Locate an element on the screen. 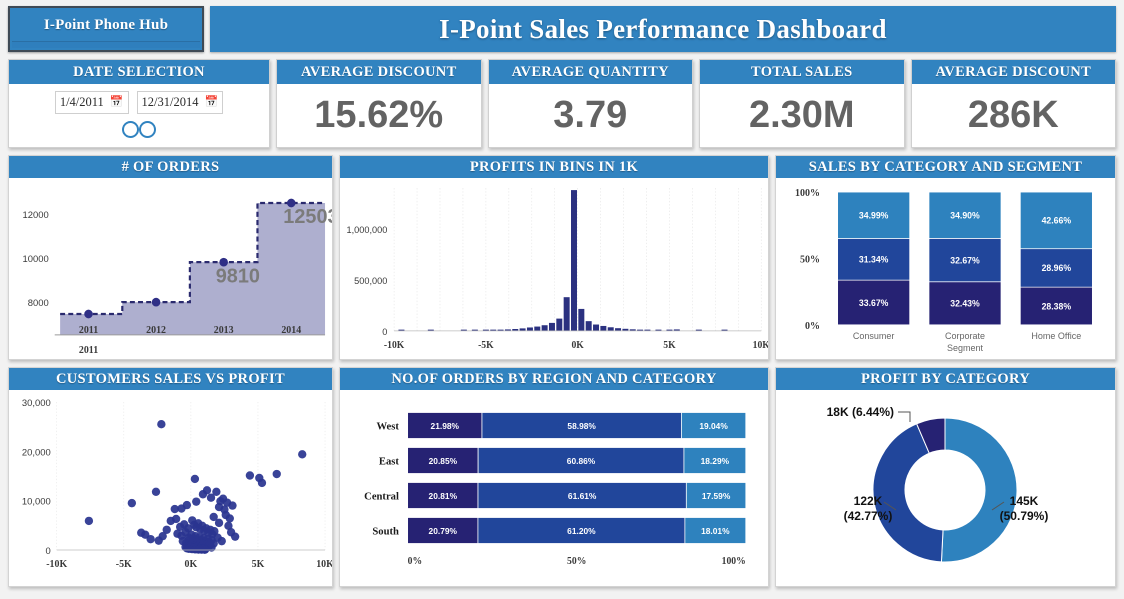  start-date-value: 1/4/2011 is located at coordinates (81, 101).